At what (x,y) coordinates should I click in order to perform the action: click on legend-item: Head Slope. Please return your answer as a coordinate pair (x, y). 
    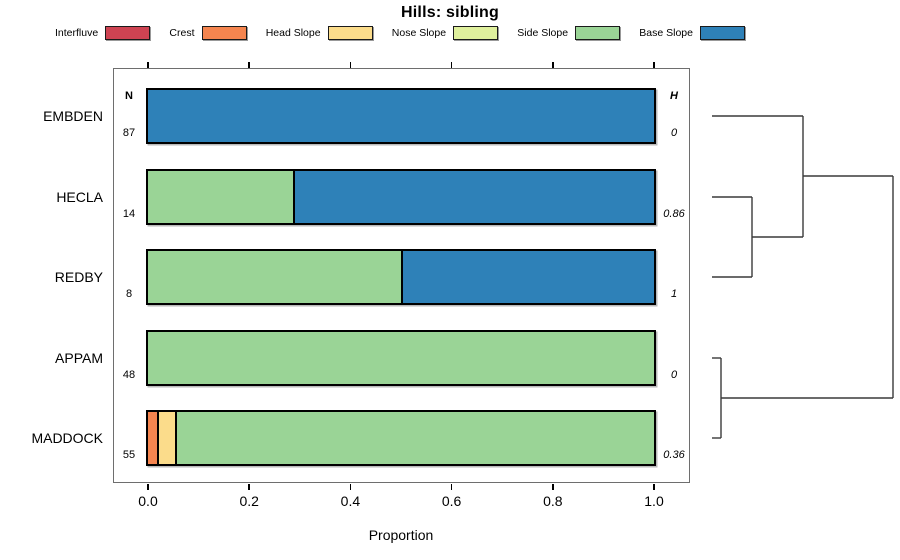
    Looking at the image, I should click on (319, 33).